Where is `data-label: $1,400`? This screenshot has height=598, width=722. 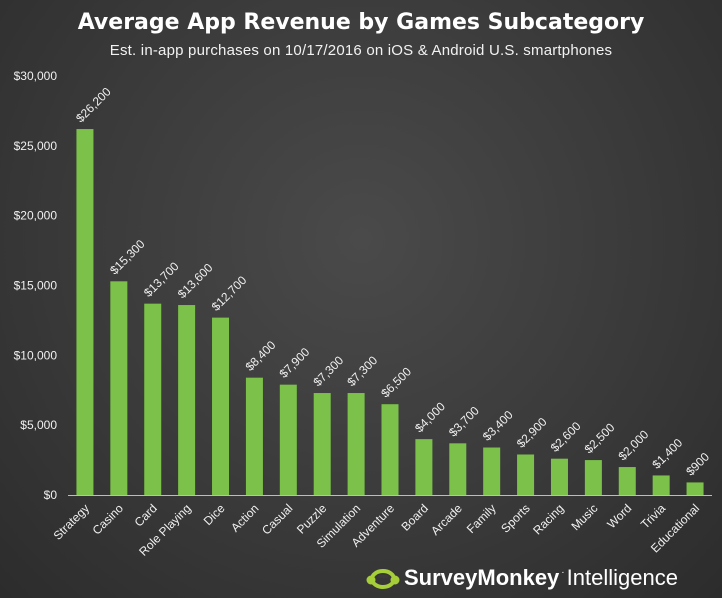 data-label: $1,400 is located at coordinates (667, 453).